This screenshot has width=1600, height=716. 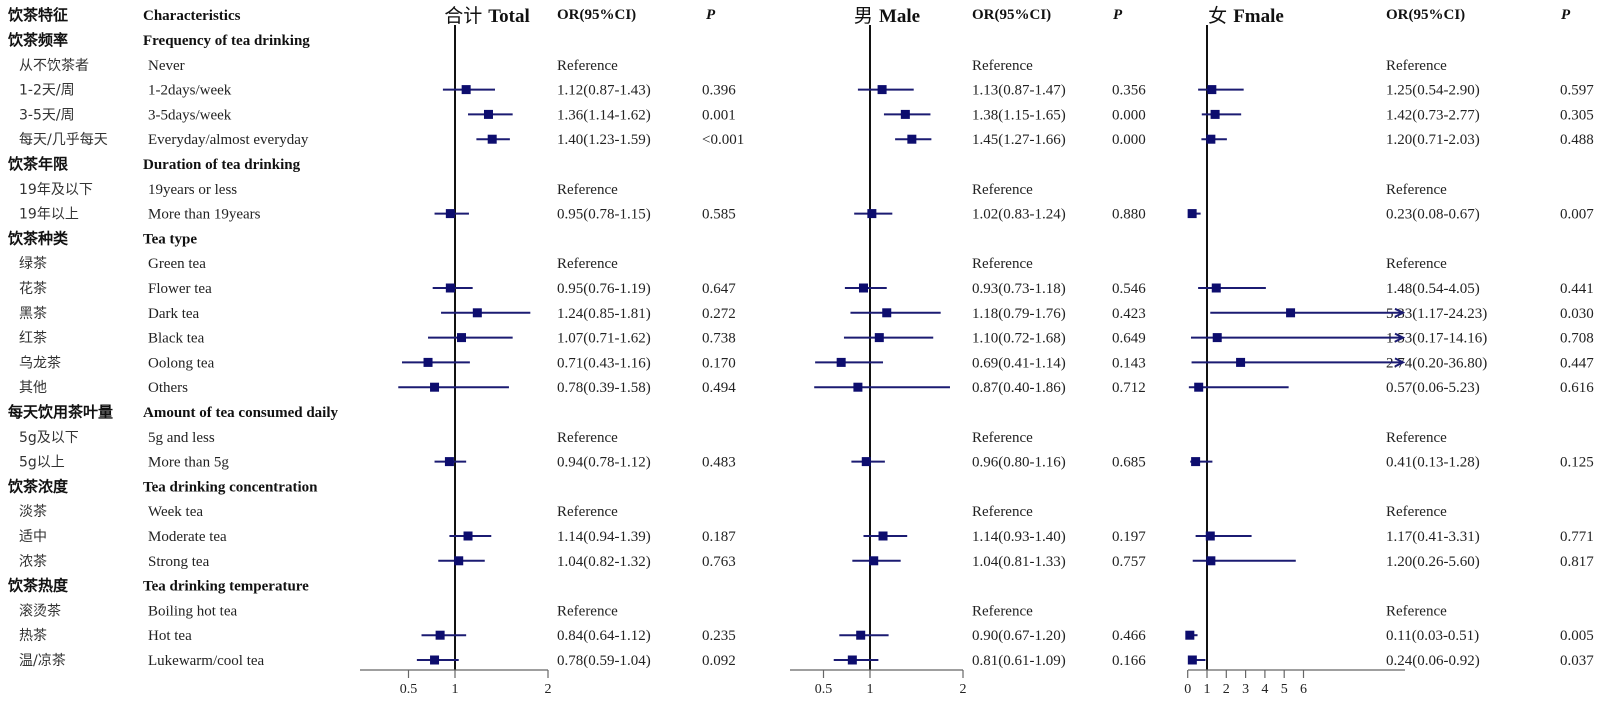 I want to click on or-ci-value: 1.48(0.54-4.05), so click(x=1433, y=289).